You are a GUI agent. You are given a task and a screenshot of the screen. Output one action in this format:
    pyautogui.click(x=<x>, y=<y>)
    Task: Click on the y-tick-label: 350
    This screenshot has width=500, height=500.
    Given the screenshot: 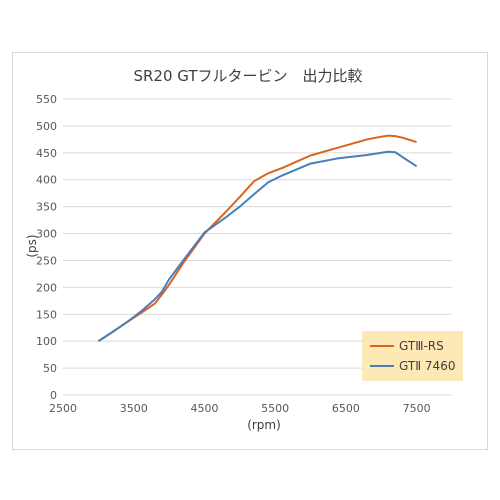 What is the action you would take?
    pyautogui.click(x=46, y=207)
    